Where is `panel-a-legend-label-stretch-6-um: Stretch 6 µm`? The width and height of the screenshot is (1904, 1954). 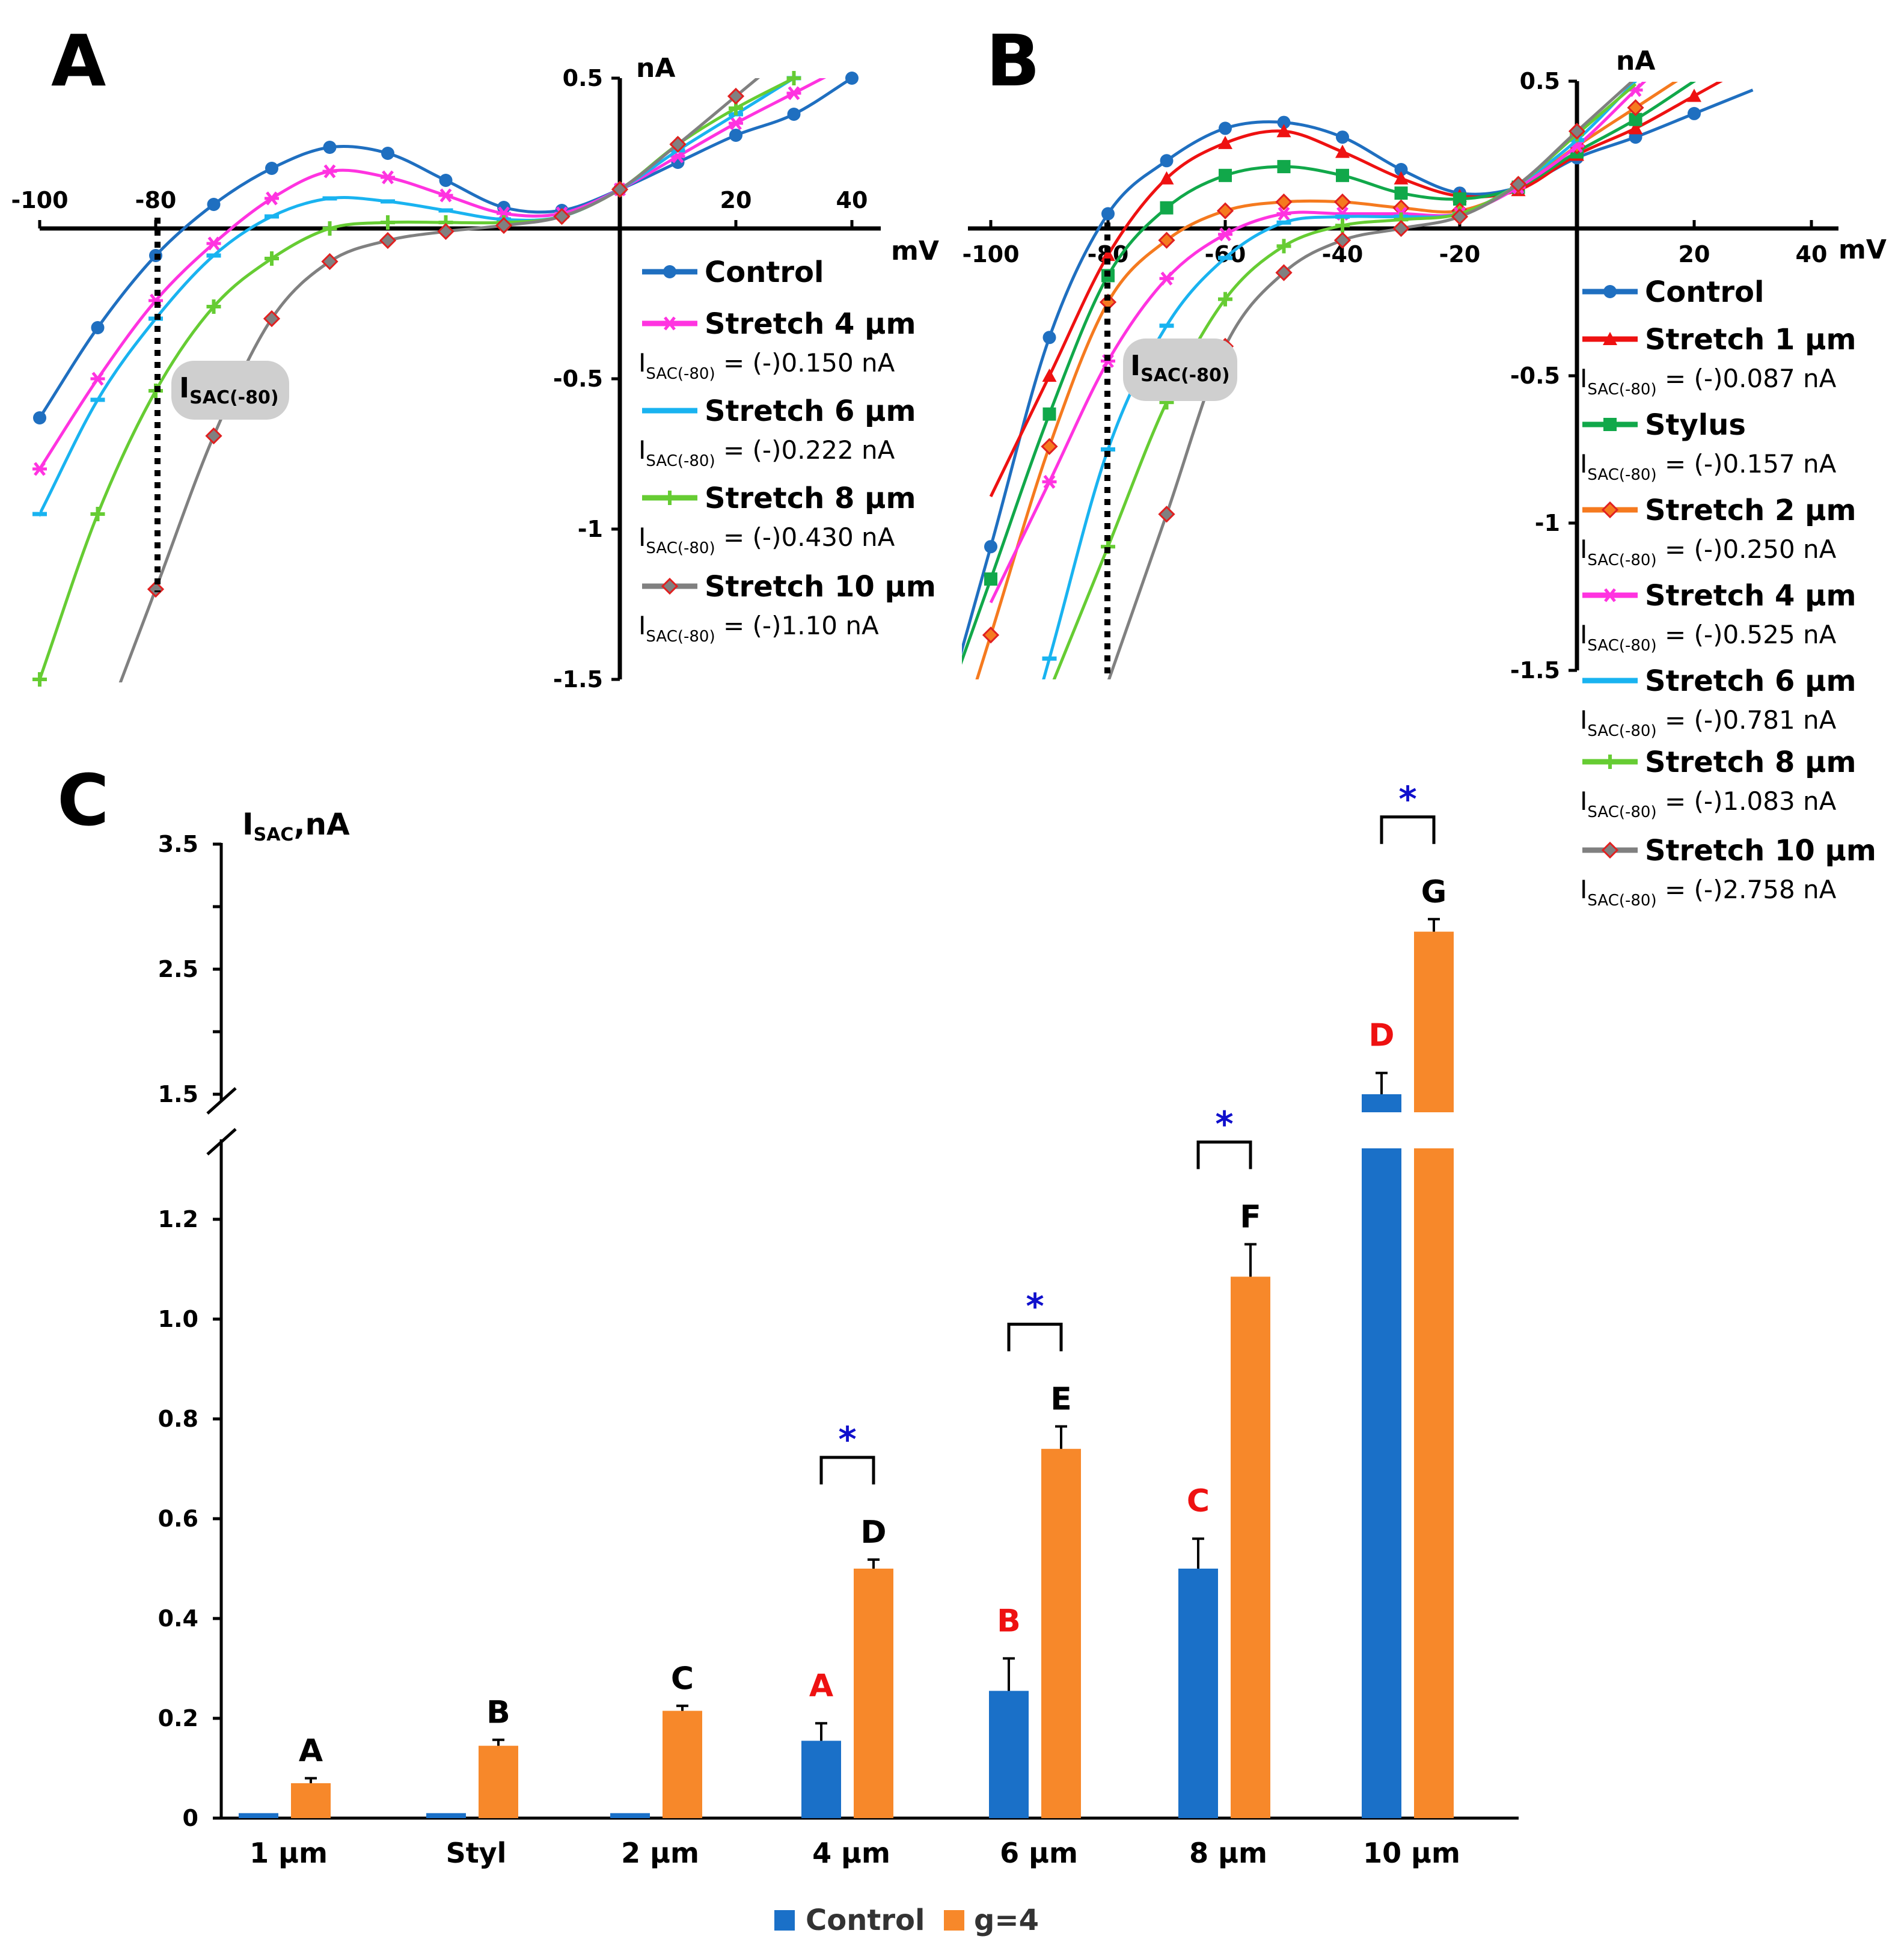
panel-a-legend-label-stretch-6-um: Stretch 6 µm is located at coordinates (810, 411).